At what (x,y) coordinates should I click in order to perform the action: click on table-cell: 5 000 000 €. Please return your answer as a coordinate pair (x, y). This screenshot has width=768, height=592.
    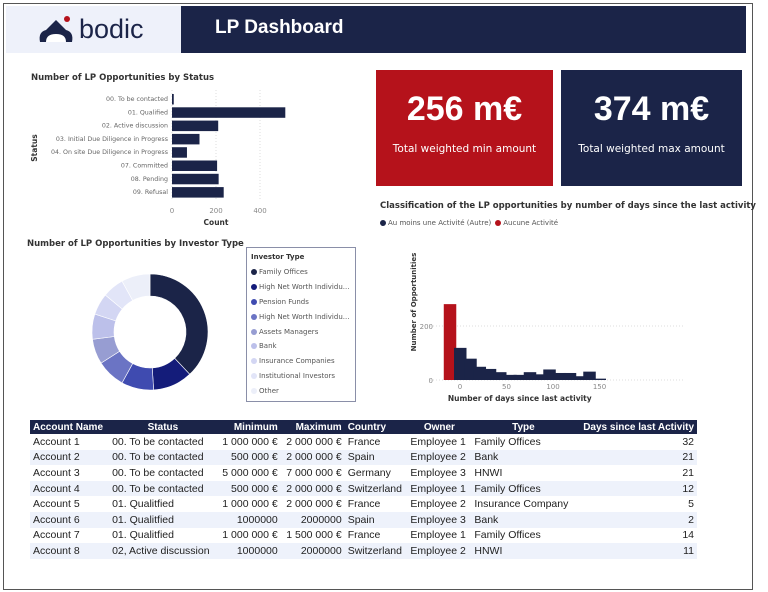
    Looking at the image, I should click on (250, 472).